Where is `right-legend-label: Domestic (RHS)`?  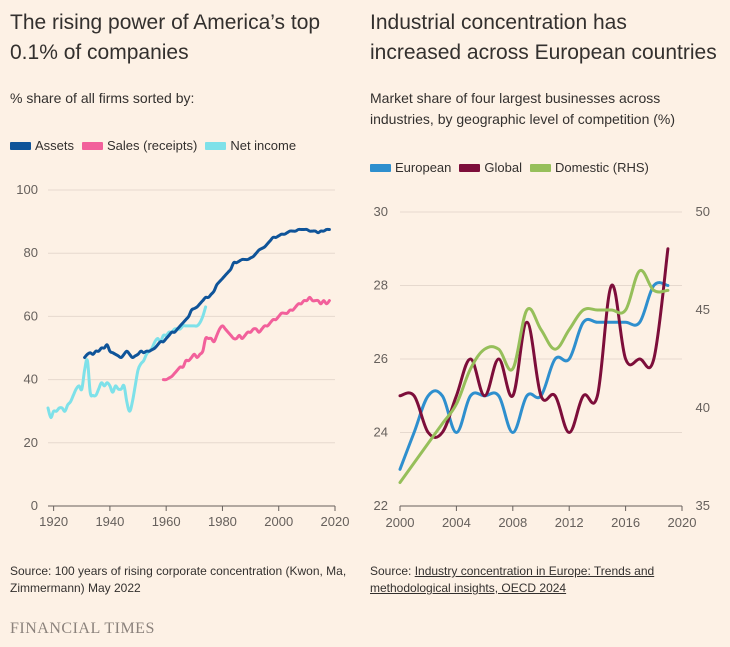
right-legend-label: Domestic (RHS) is located at coordinates (601, 167).